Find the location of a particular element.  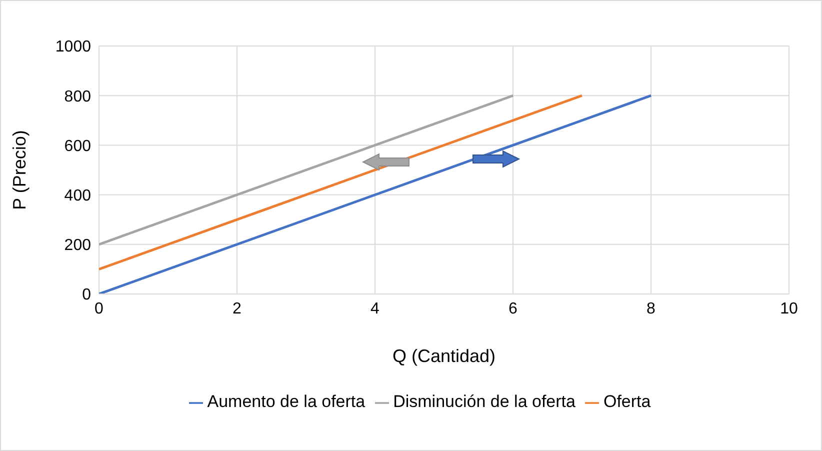

y-tick-label: 400 is located at coordinates (78, 195).